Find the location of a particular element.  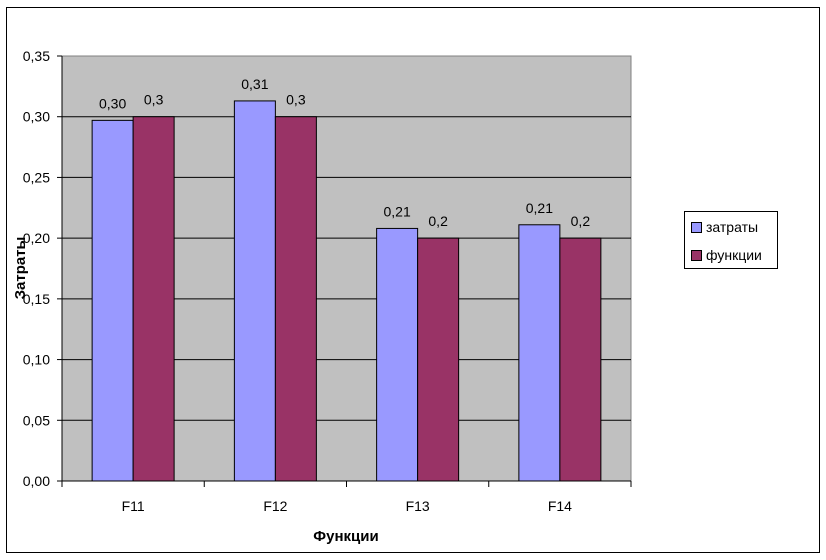

y-tick-label: 0,05 is located at coordinates (36, 420).